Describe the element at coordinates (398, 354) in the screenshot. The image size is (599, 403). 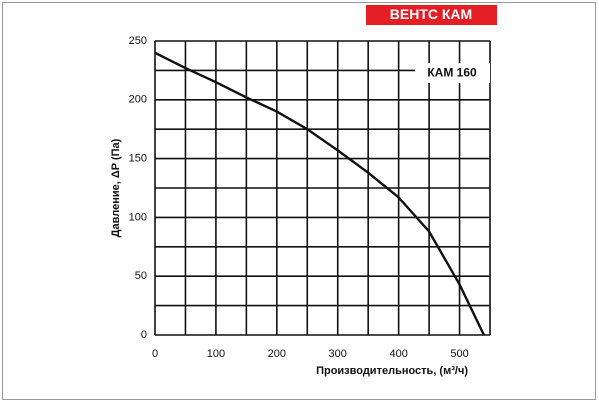
I see `x-tick-label: 400` at that location.